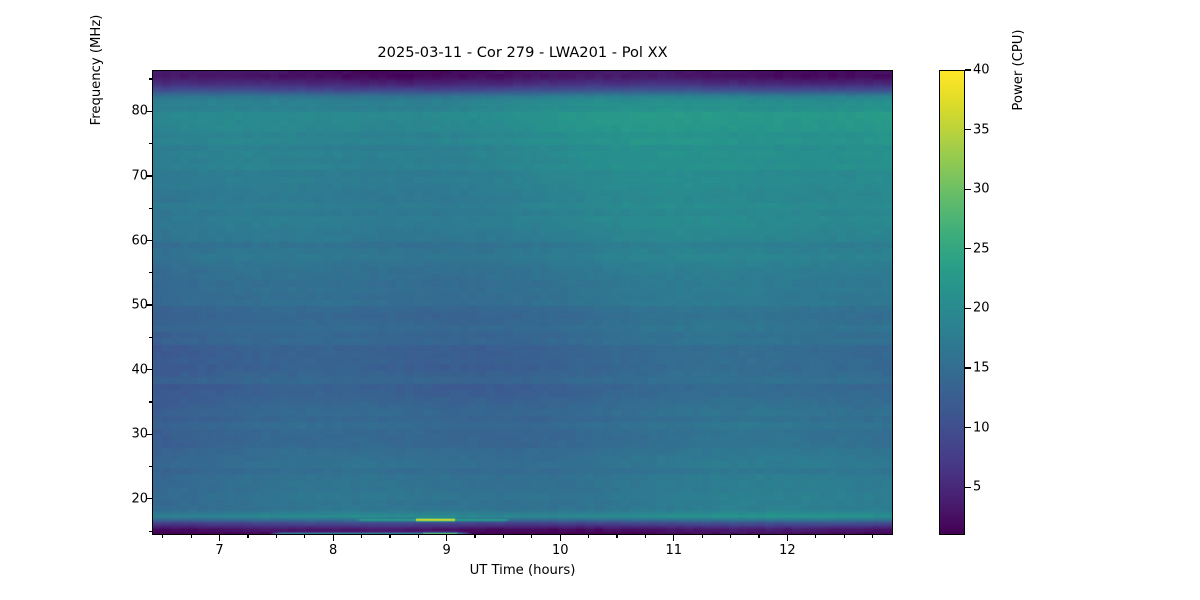 Image resolution: width=1200 pixels, height=600 pixels. Describe the element at coordinates (981, 308) in the screenshot. I see `colorbar-tick-label: 20` at that location.